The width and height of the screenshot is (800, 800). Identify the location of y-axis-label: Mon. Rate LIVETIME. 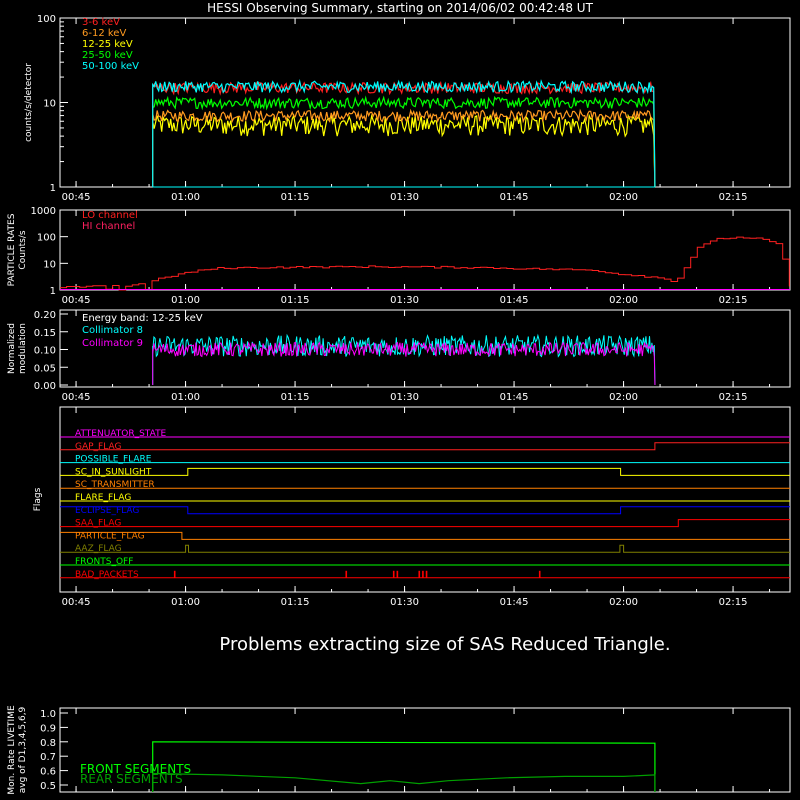
(12, 750).